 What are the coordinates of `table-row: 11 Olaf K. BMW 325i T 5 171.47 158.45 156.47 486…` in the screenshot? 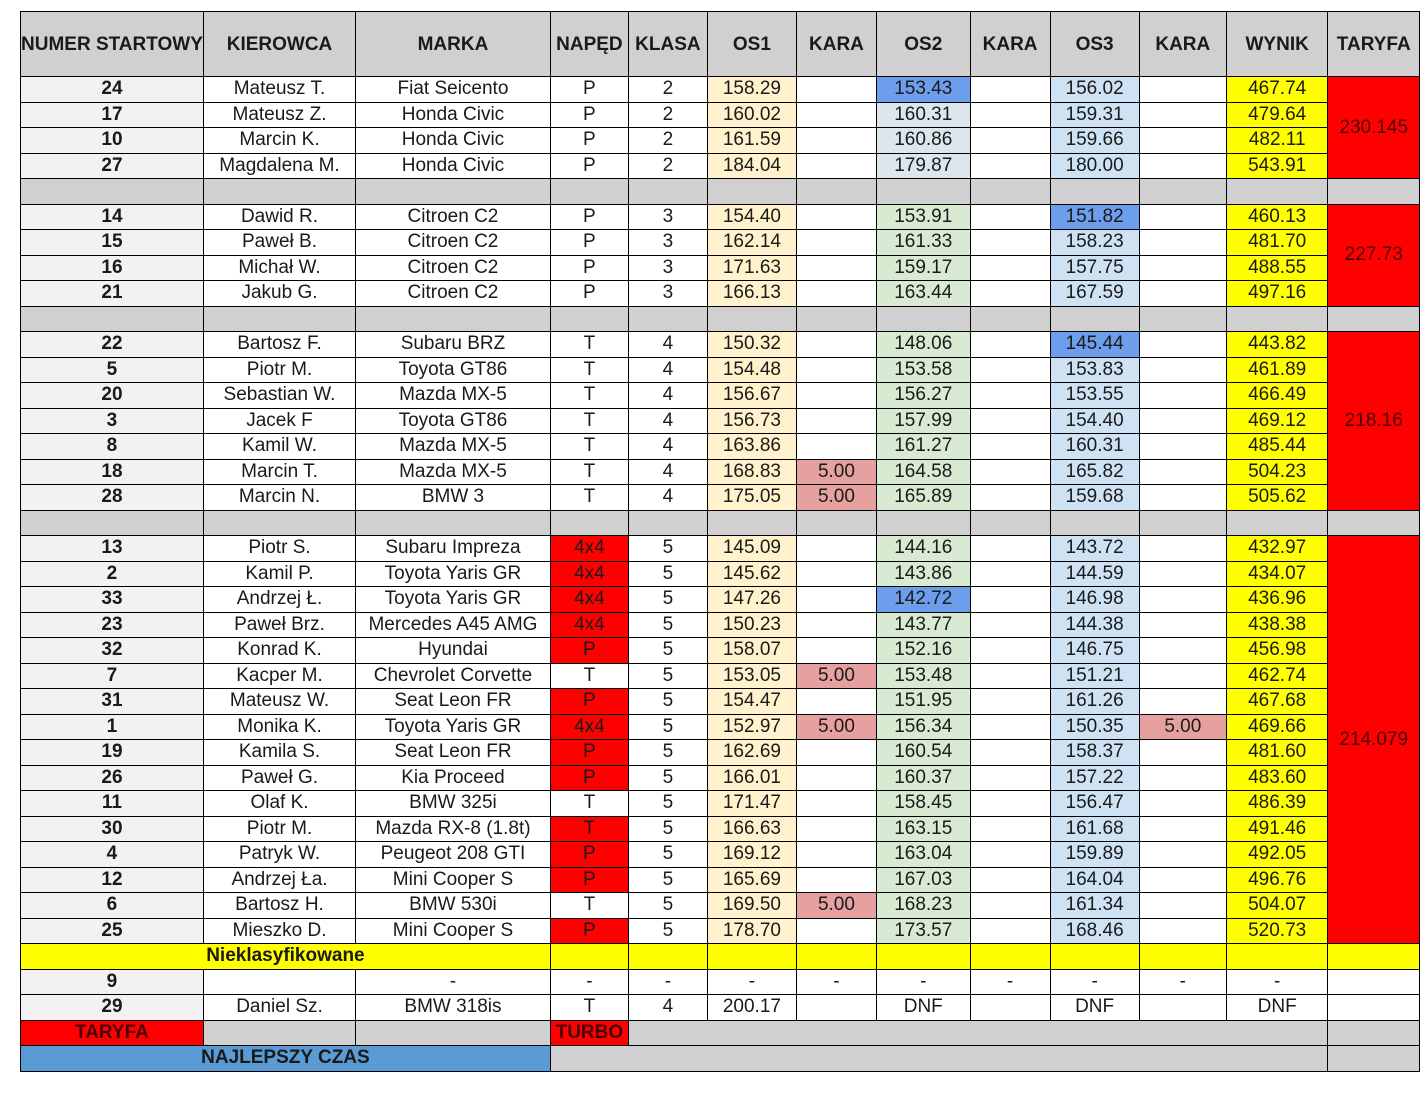 It's located at (720, 803).